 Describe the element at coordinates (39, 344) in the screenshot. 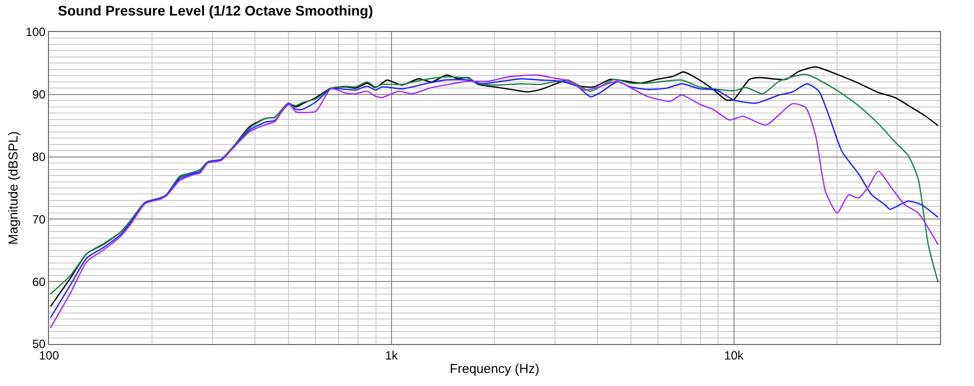

I see `y-tick-label: 50` at that location.